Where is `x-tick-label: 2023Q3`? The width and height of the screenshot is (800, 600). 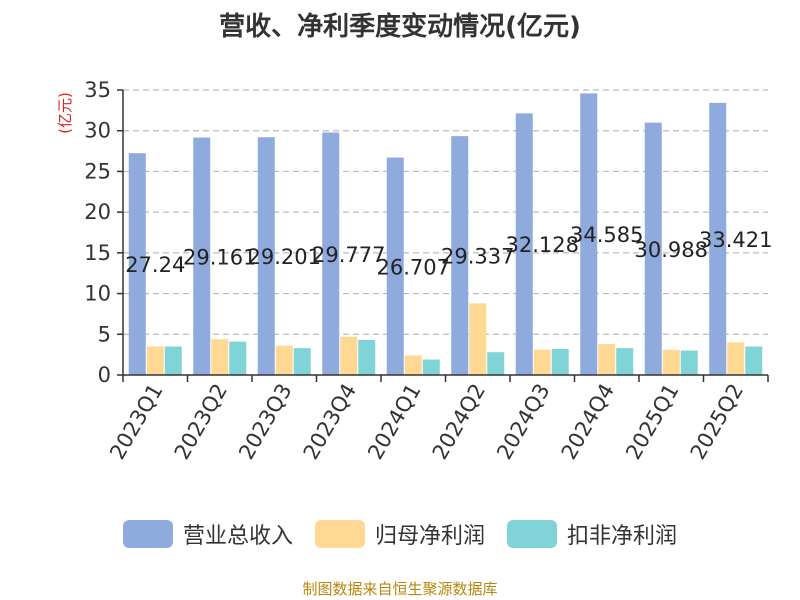 x-tick-label: 2023Q3 is located at coordinates (265, 422).